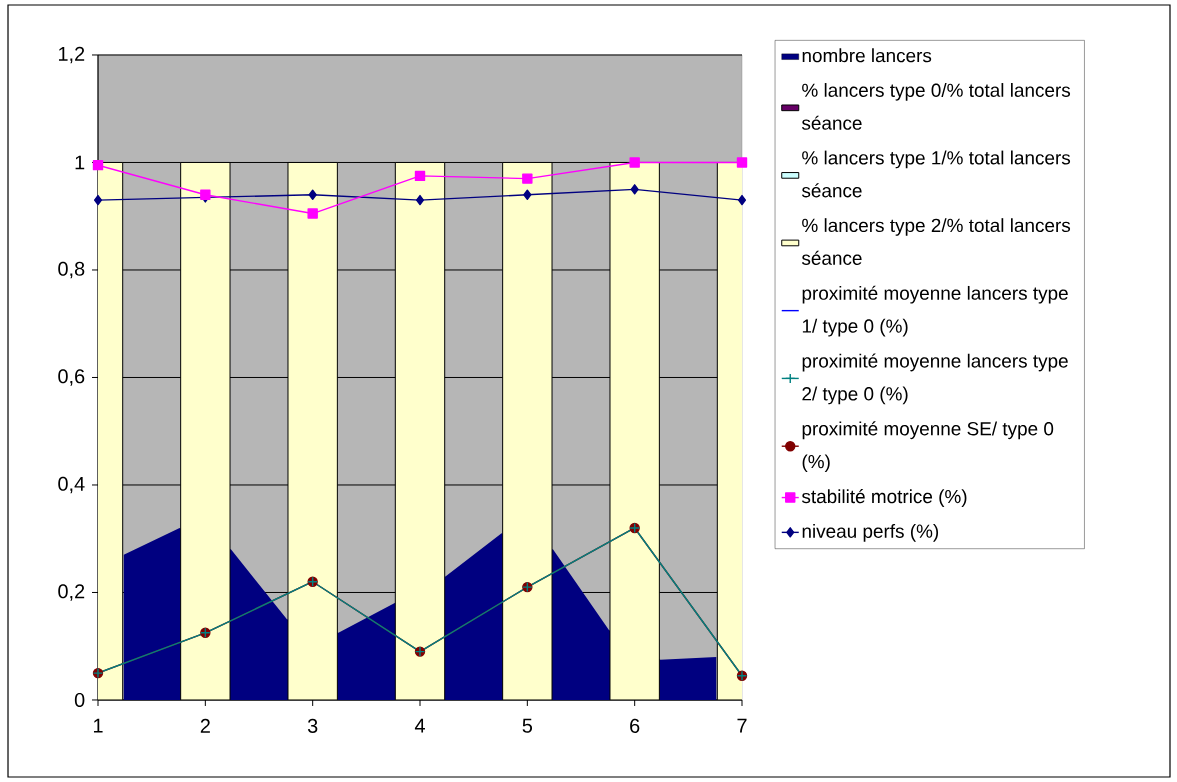 Image resolution: width=1177 pixels, height=782 pixels. Describe the element at coordinates (935, 379) in the screenshot. I see `legend-label: proximité moyenne lancers type 2/ type 0 (%)` at that location.